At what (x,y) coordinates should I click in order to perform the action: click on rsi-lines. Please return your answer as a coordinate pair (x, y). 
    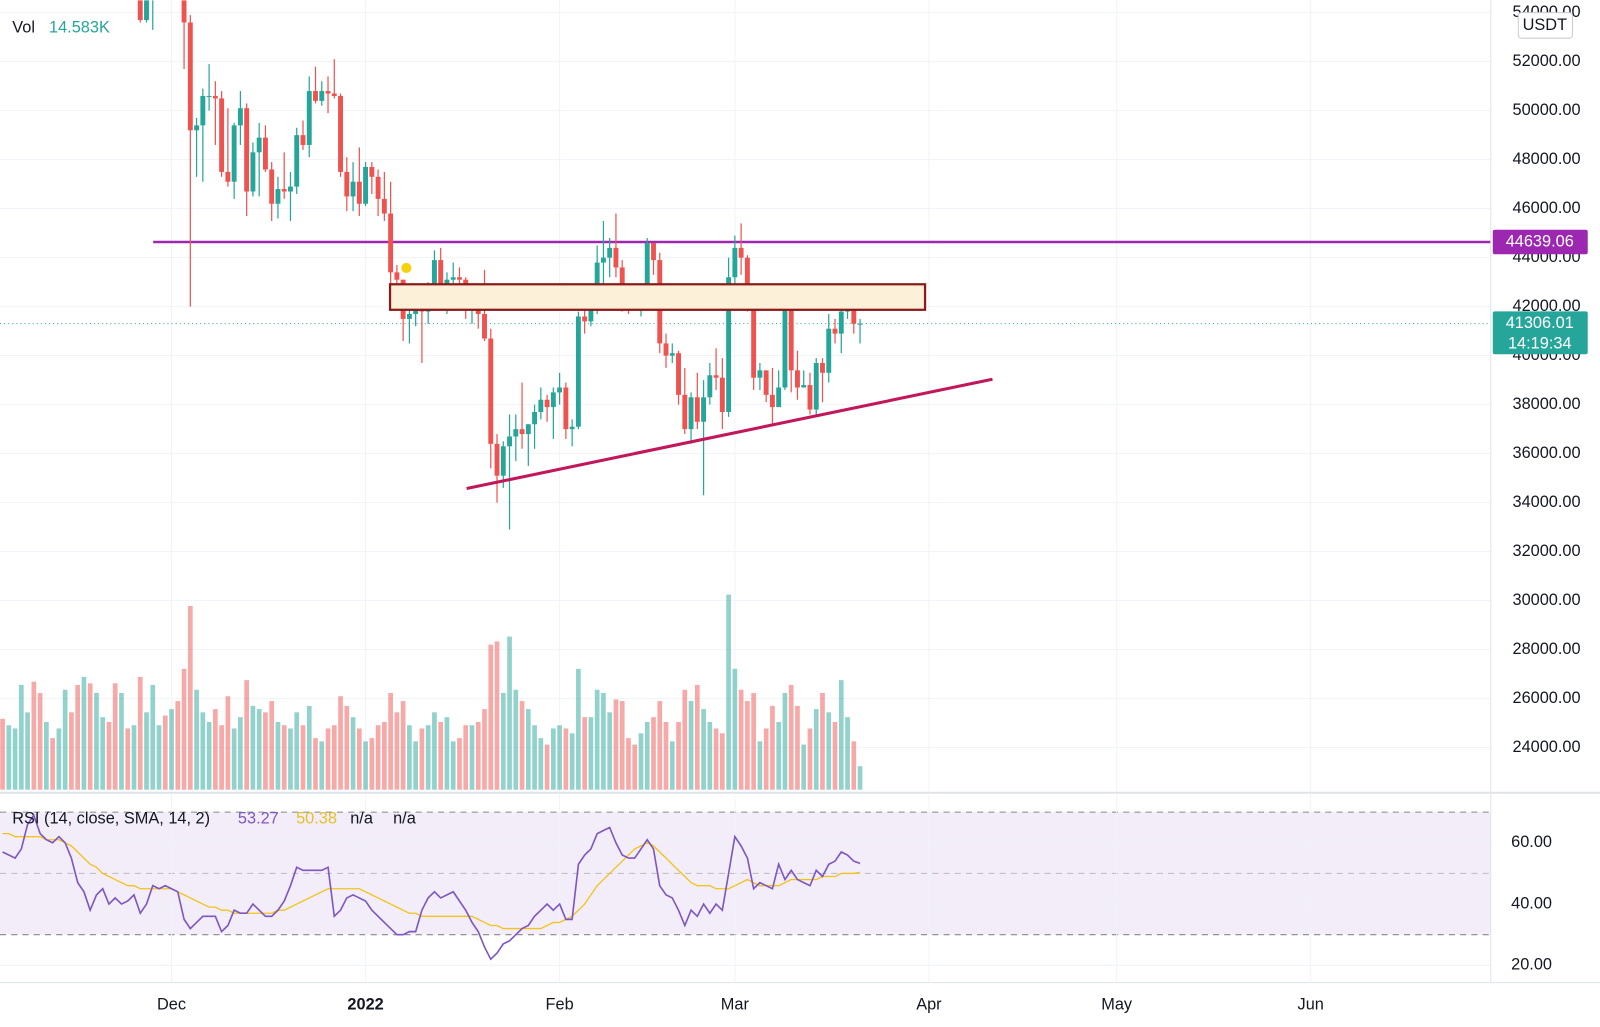
    Looking at the image, I should click on (431, 887).